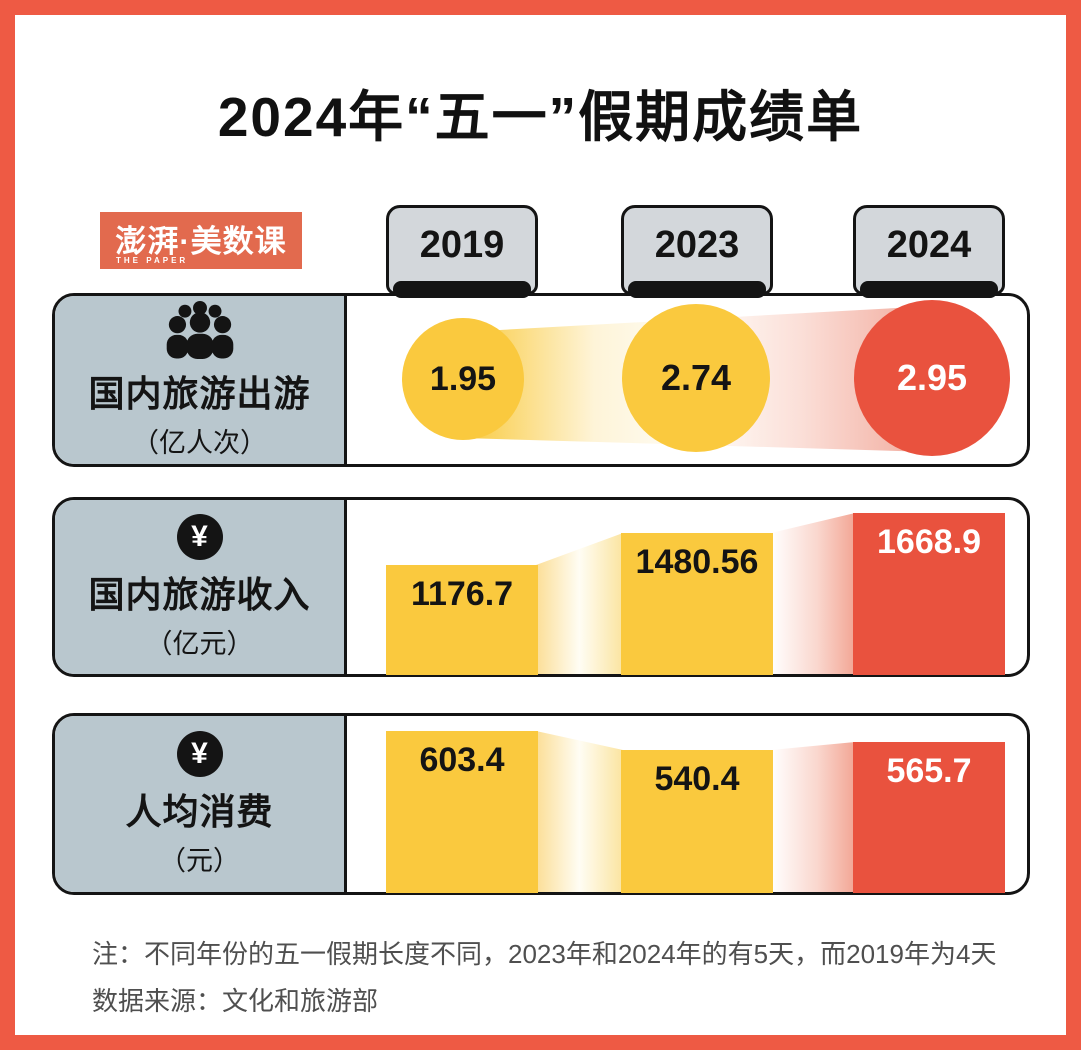  What do you see at coordinates (929, 244) in the screenshot?
I see `year-label-2024: 2024` at bounding box center [929, 244].